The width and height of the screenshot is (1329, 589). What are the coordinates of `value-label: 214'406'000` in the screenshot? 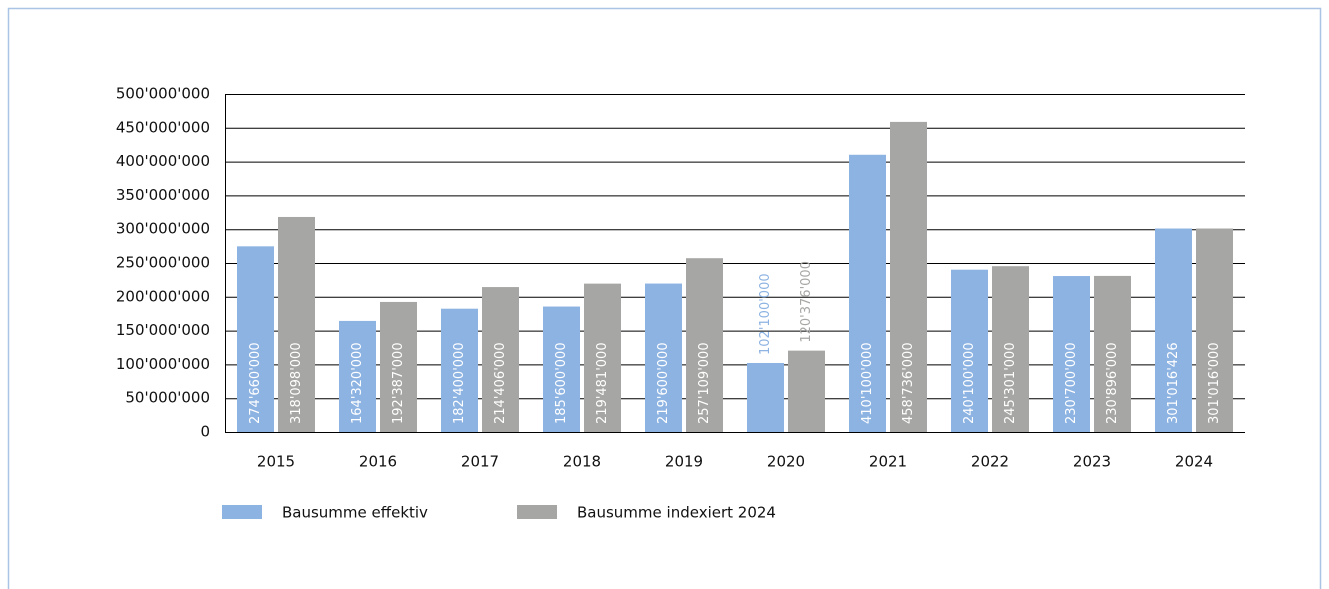 It's located at (500, 383).